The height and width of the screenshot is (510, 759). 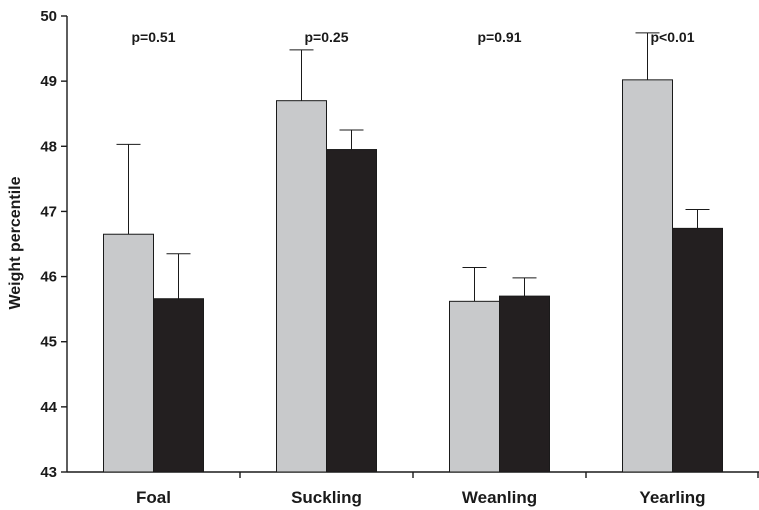 I want to click on x-category-label: Weanling, so click(x=499, y=497).